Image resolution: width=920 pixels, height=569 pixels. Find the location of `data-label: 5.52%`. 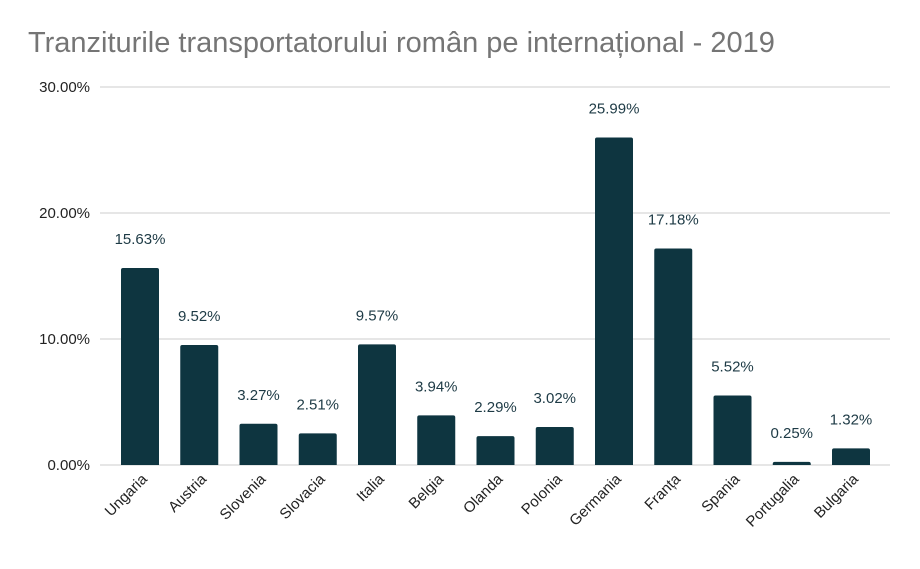

data-label: 5.52% is located at coordinates (732, 366).